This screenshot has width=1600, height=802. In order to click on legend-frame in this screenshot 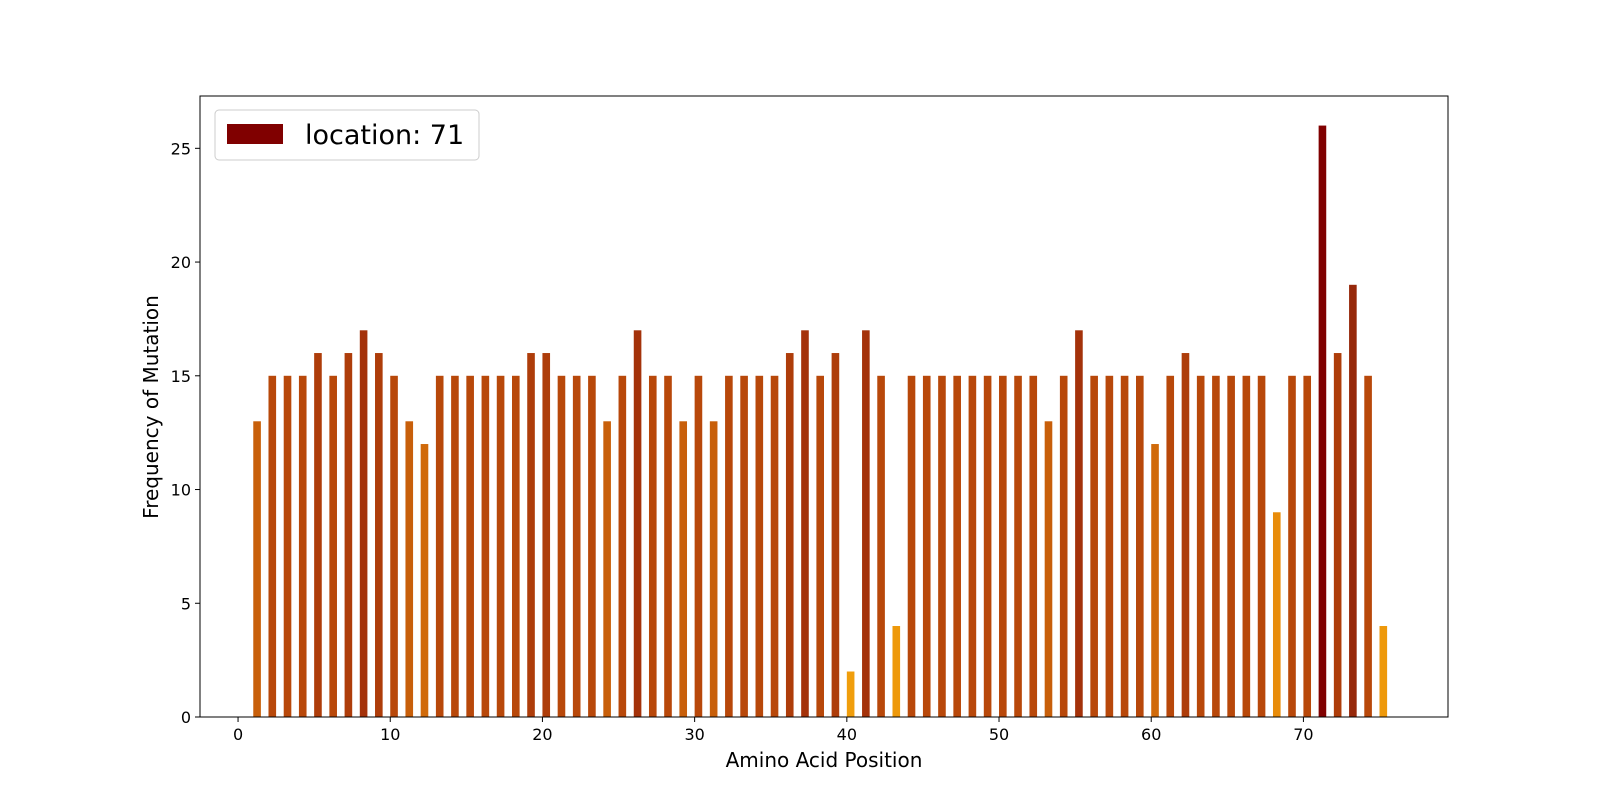, I will do `click(347, 135)`.